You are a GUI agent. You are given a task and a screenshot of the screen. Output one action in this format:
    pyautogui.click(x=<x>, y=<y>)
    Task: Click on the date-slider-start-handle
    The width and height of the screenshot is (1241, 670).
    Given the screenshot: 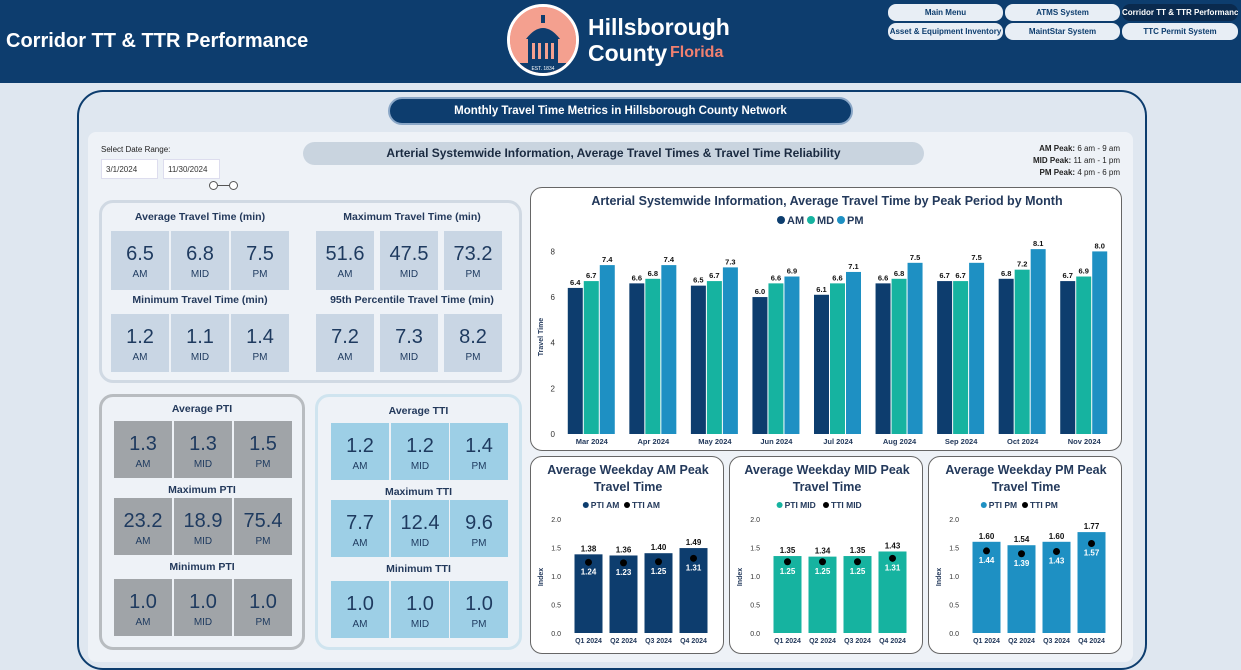 What is the action you would take?
    pyautogui.click(x=213, y=185)
    